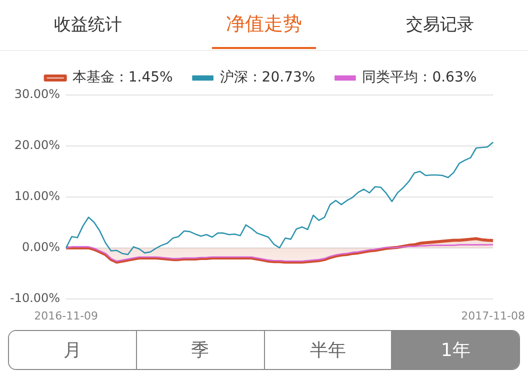  What do you see at coordinates (455, 350) in the screenshot?
I see `text: 1年` at bounding box center [455, 350].